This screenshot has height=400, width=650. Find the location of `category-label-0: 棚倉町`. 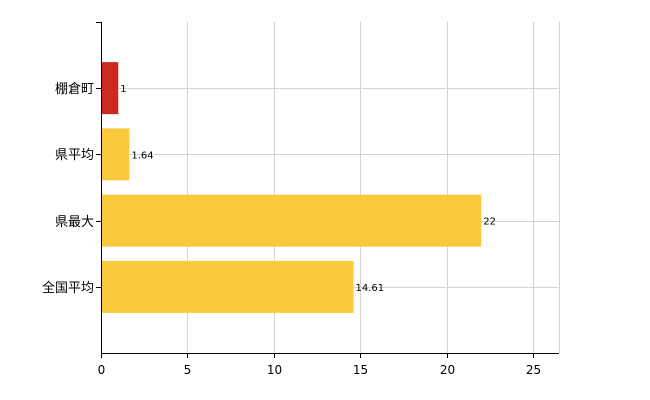

category-label-0: 棚倉町 is located at coordinates (74, 89).